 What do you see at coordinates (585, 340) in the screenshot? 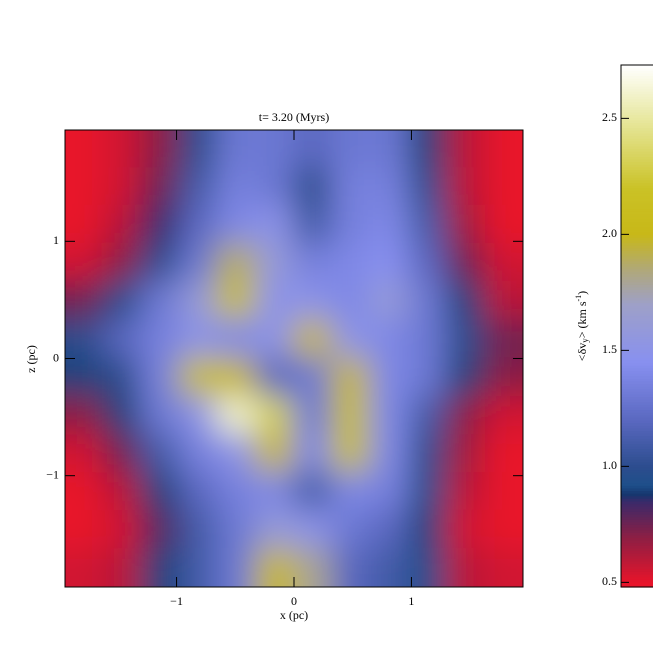
I see `colorbar-label-part: y` at bounding box center [585, 340].